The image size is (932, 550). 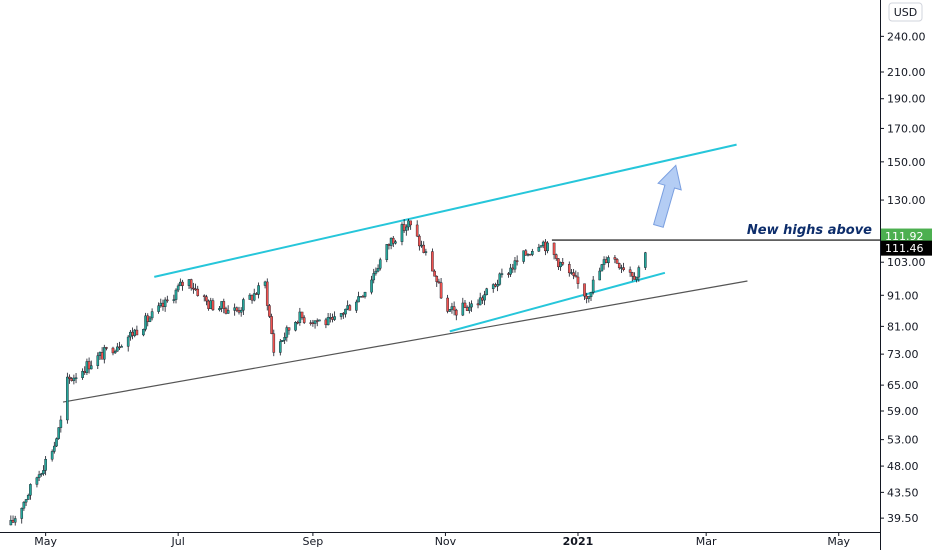 I want to click on currency-button: USD, so click(x=905, y=12).